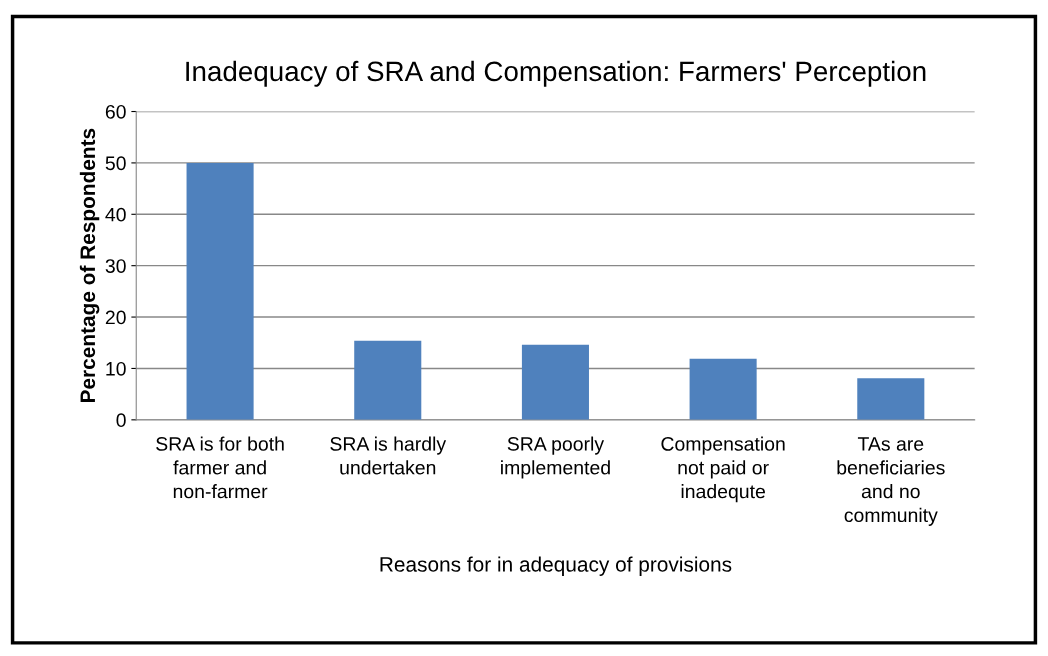 This screenshot has width=1048, height=656. Describe the element at coordinates (556, 566) in the screenshot. I see `x-axis-title: Reasons for in adequacy of provisions` at that location.